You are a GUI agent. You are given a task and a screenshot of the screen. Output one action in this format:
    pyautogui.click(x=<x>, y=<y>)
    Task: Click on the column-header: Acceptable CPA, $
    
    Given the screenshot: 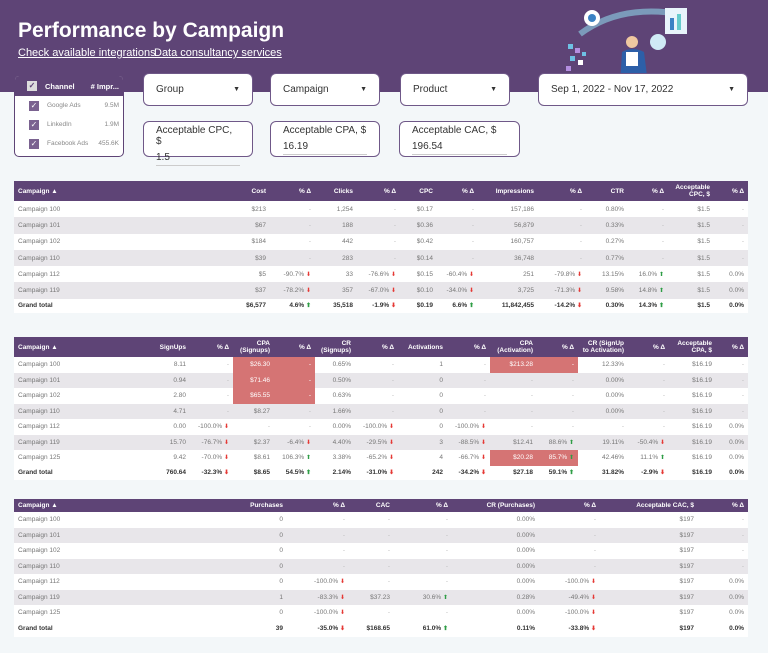 What is the action you would take?
    pyautogui.click(x=692, y=347)
    